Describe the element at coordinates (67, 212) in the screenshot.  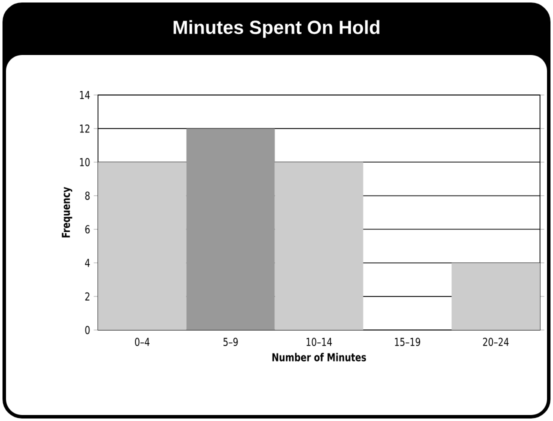
I see `y-axis-title: Frequency` at that location.